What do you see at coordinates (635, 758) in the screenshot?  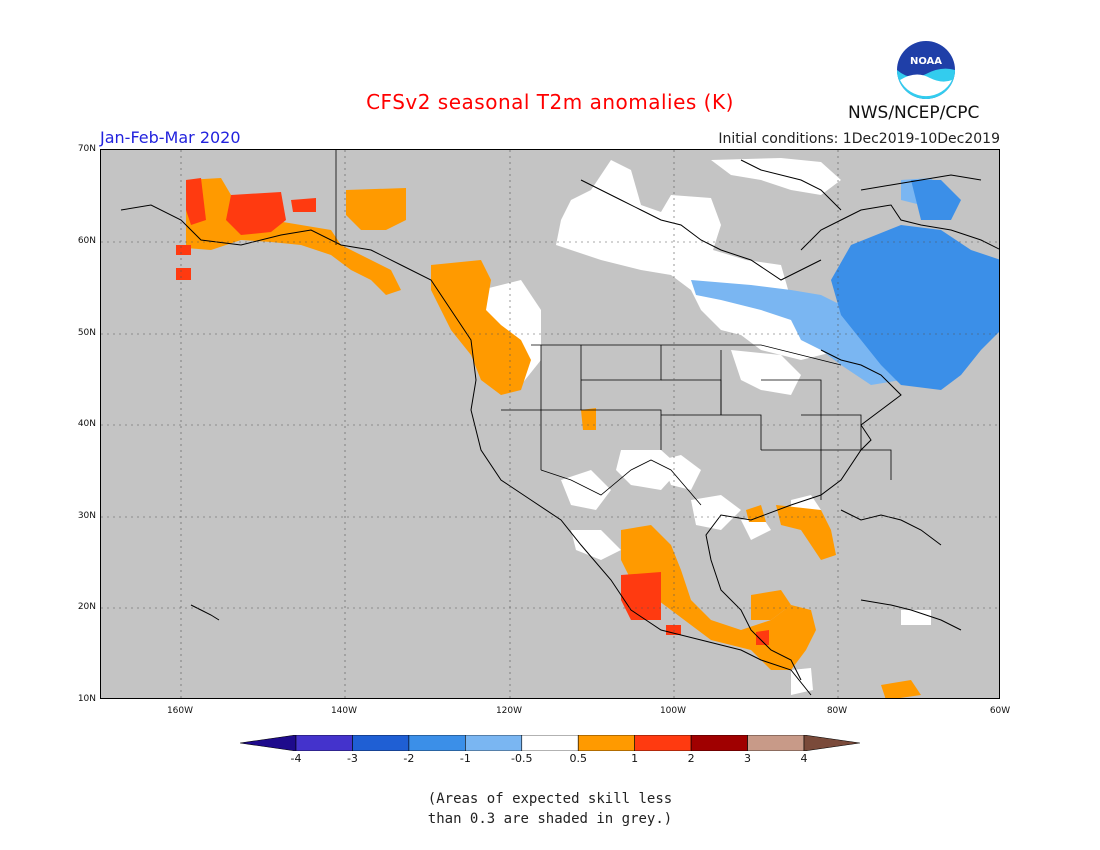 I see `colorbar-label: 1` at bounding box center [635, 758].